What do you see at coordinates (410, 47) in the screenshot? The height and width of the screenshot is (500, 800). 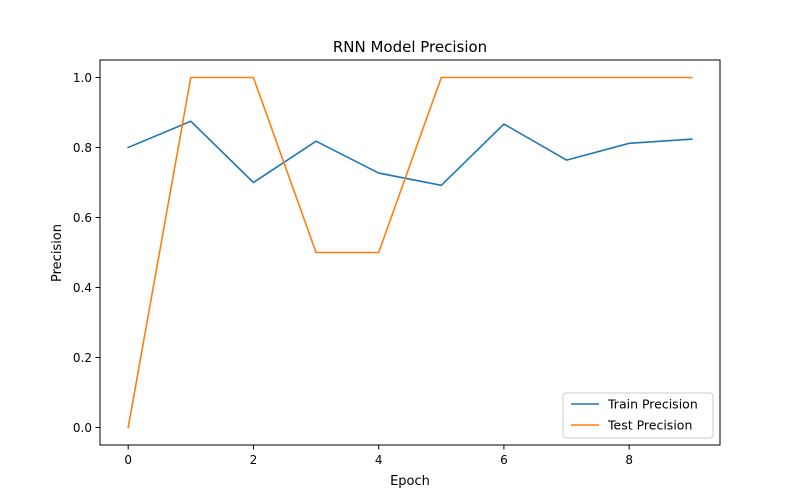 I see `chart-title: RNN Model Precision` at bounding box center [410, 47].